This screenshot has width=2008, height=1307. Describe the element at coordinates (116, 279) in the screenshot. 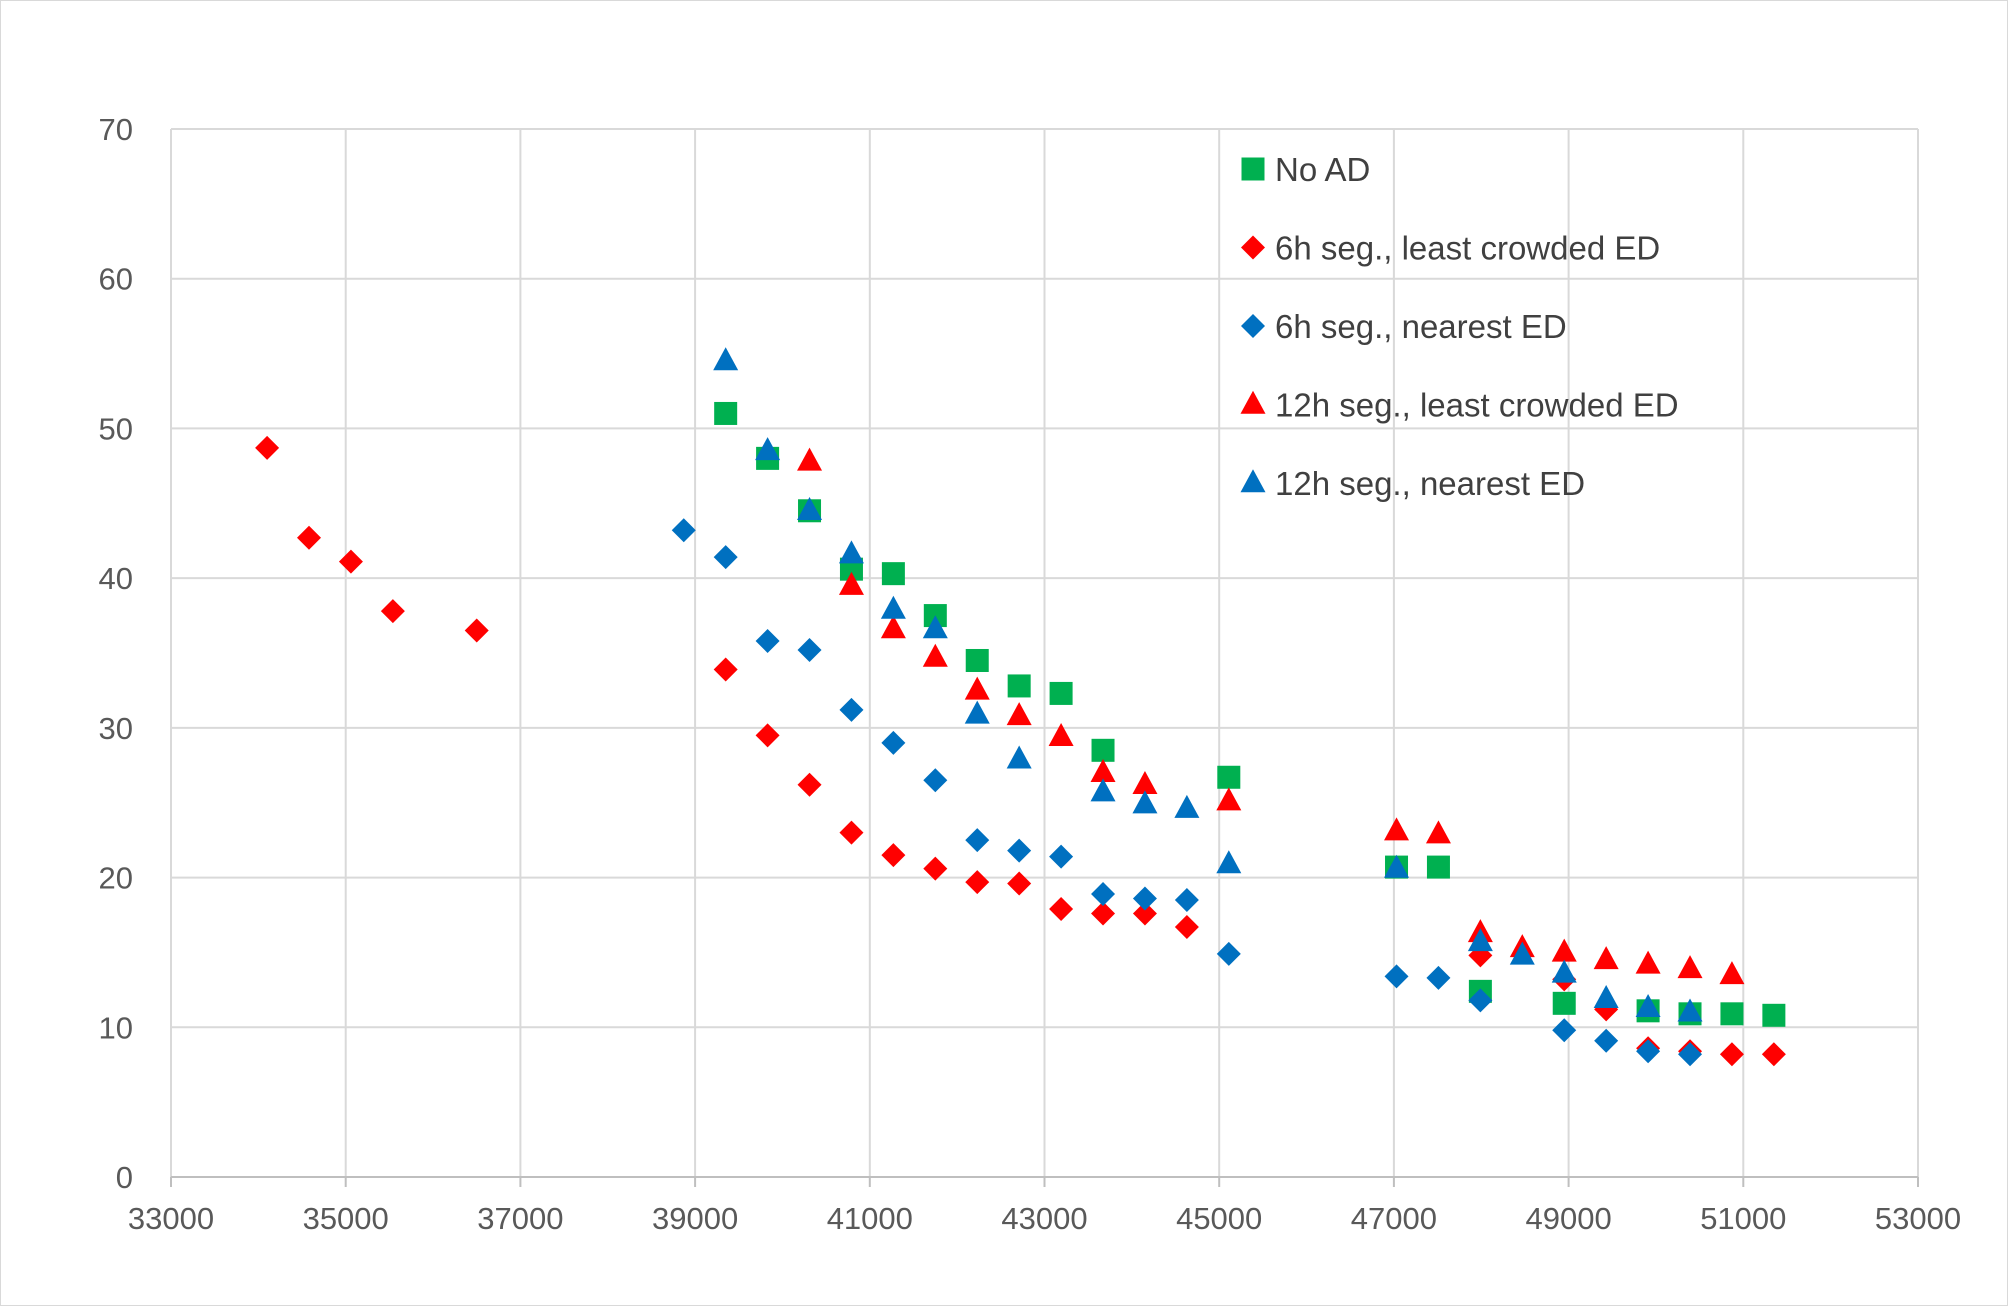

I see `y-tick-label: 60` at that location.